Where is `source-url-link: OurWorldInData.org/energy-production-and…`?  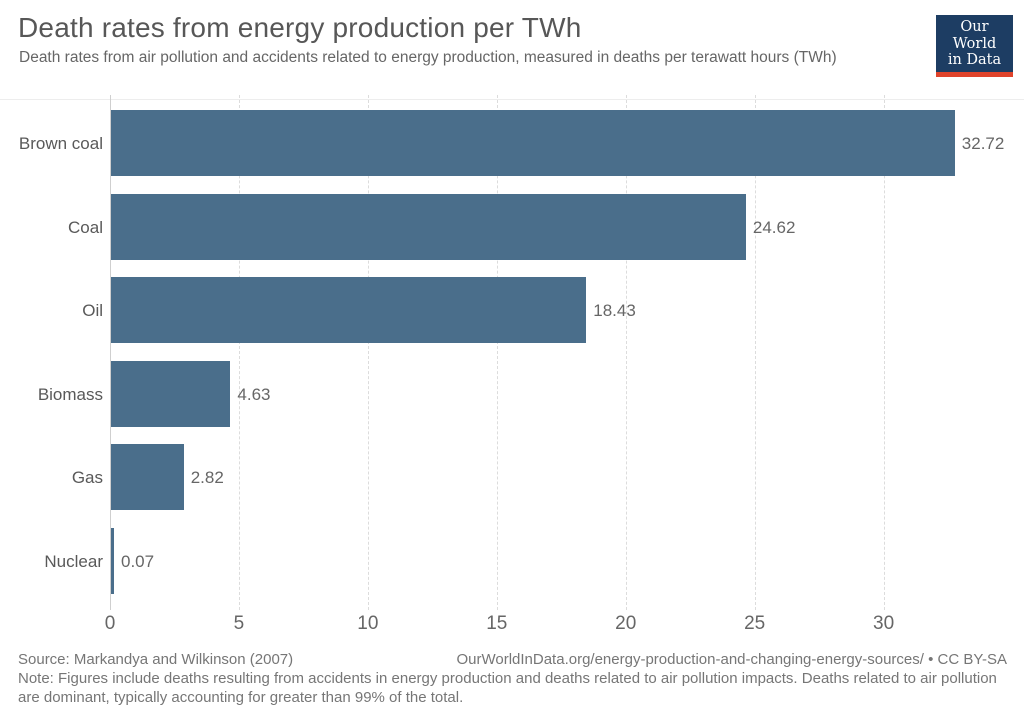 source-url-link: OurWorldInData.org/energy-production-and… is located at coordinates (731, 659).